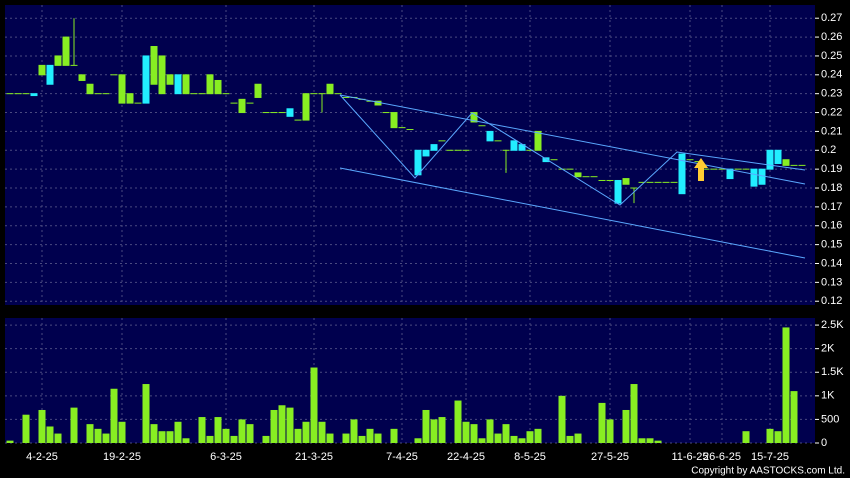  Describe the element at coordinates (831, 112) in the screenshot. I see `y-tick-label: 0.22` at that location.